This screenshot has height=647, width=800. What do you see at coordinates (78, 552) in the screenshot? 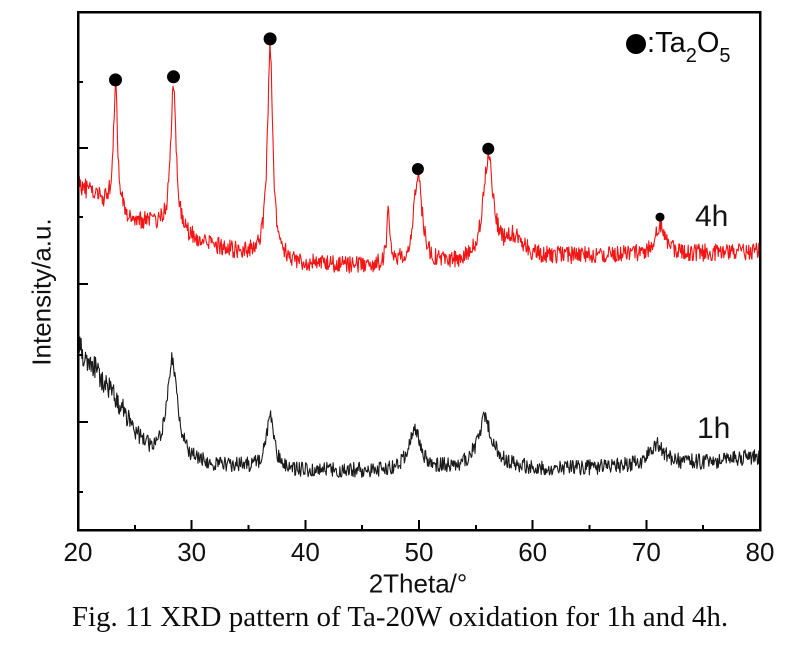
I see `x-tick-label: 20` at bounding box center [78, 552].